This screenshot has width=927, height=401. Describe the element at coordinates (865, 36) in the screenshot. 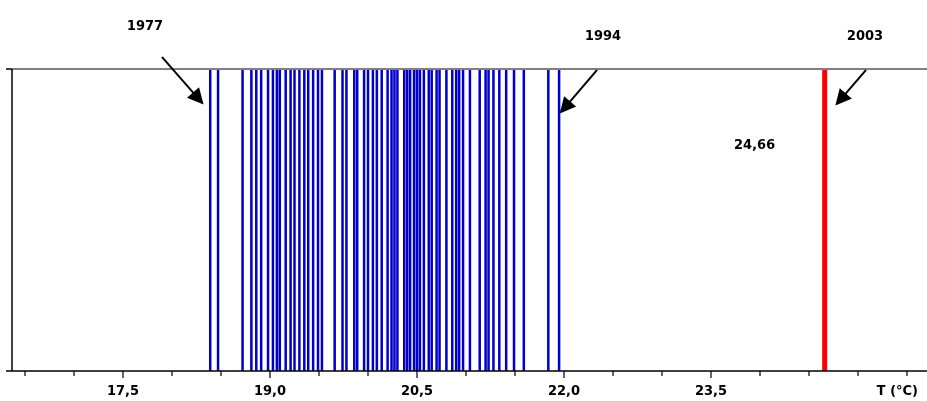

I see `annotation-year-label: 2003` at that location.